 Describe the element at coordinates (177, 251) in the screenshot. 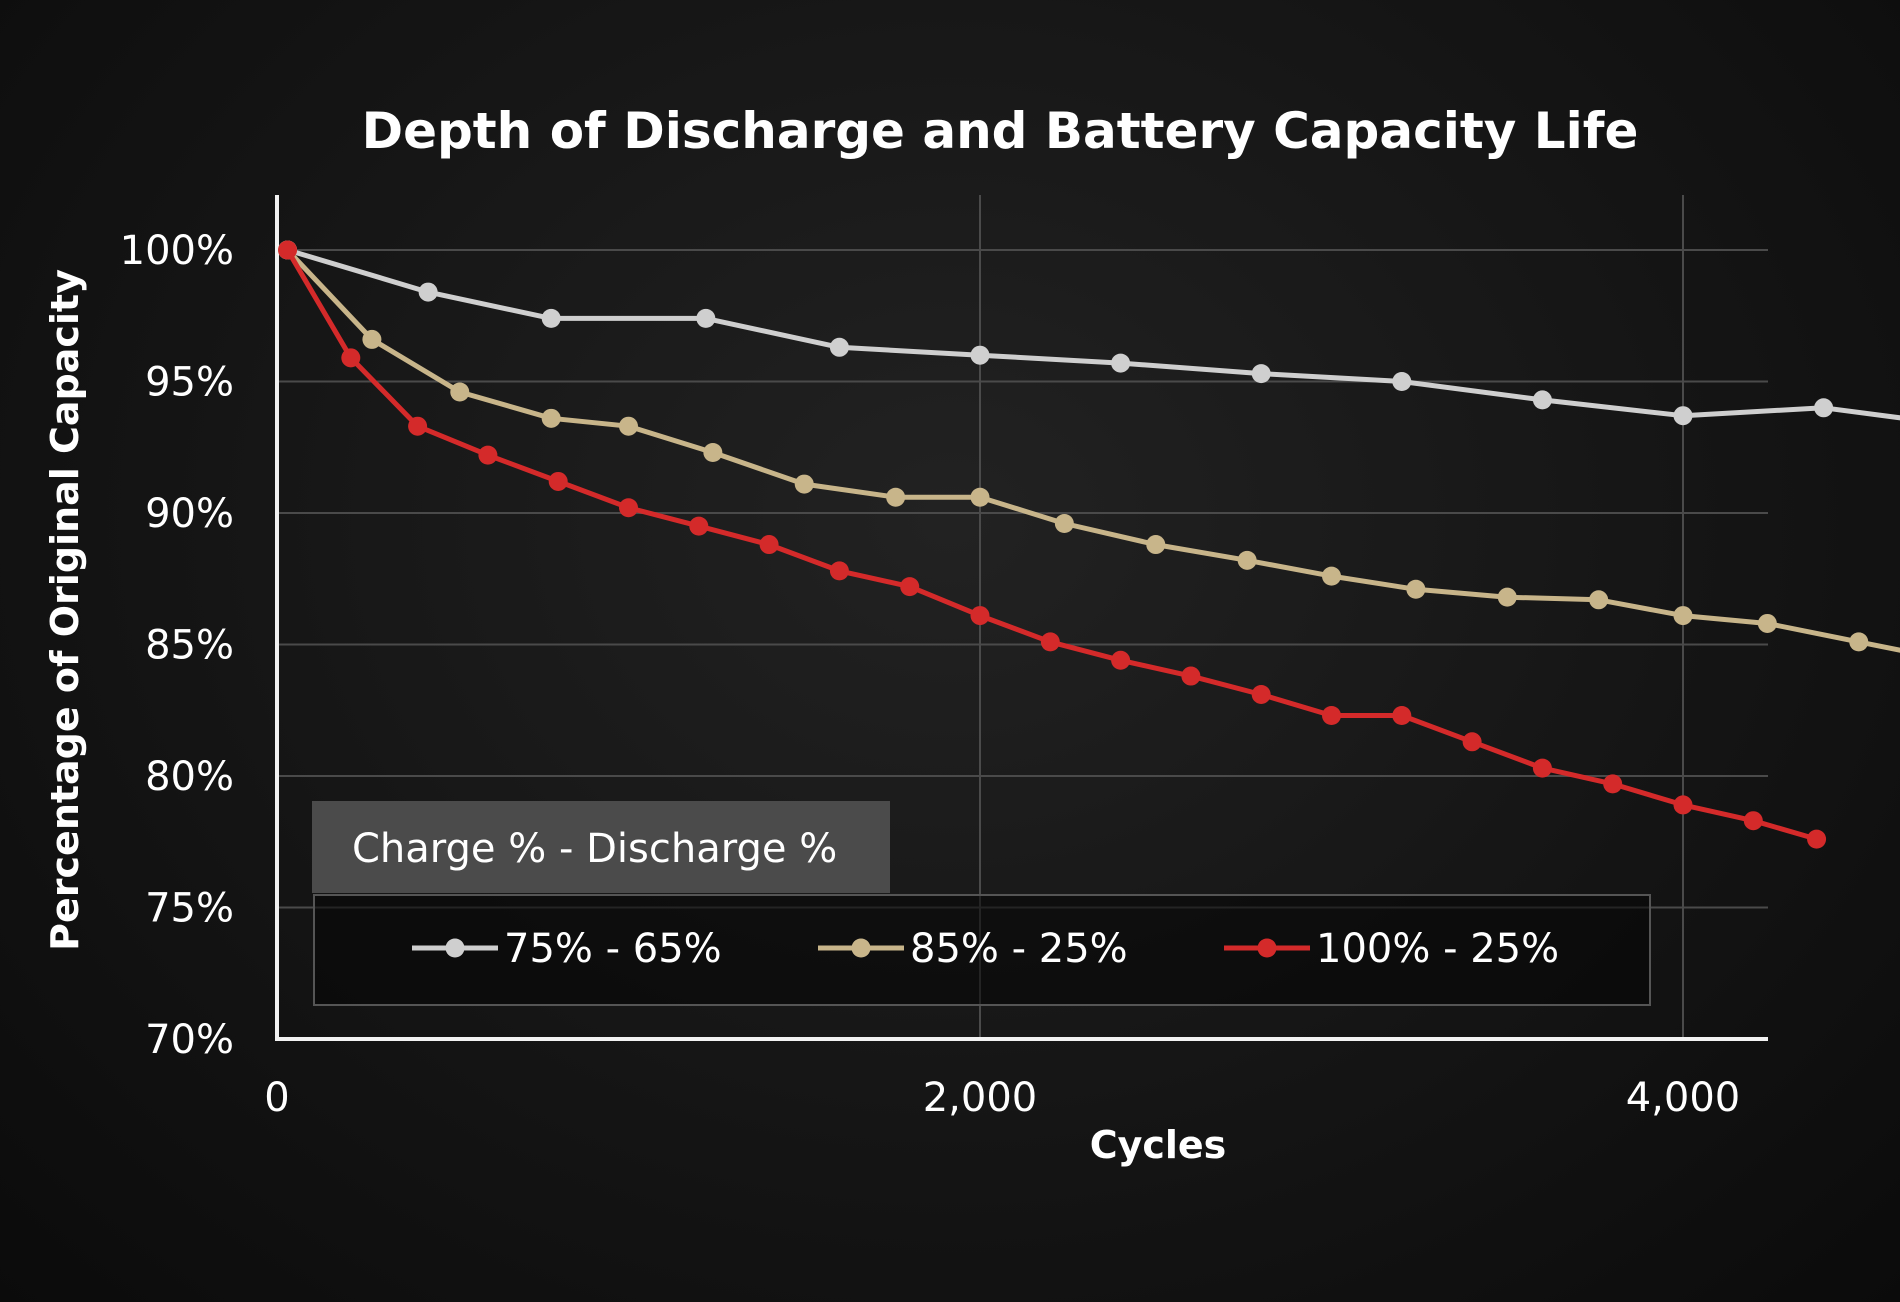

I see `y-tick-label: 100%` at that location.